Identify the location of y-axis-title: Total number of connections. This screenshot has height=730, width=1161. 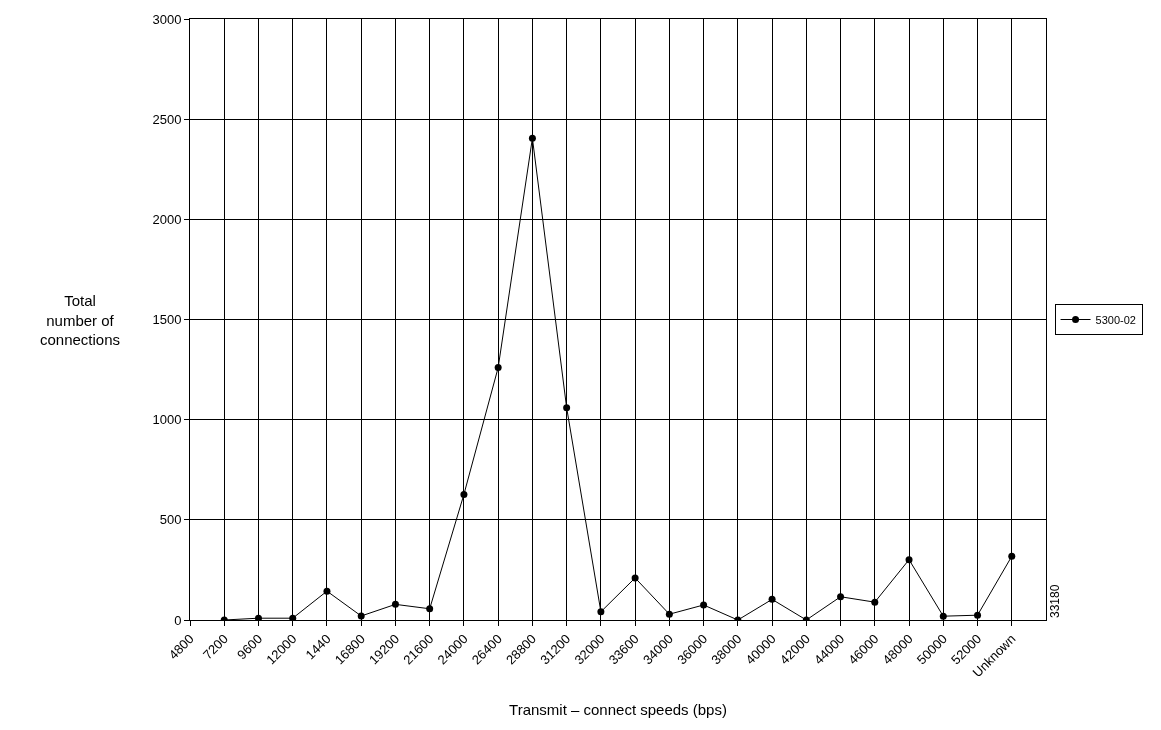
(80, 320).